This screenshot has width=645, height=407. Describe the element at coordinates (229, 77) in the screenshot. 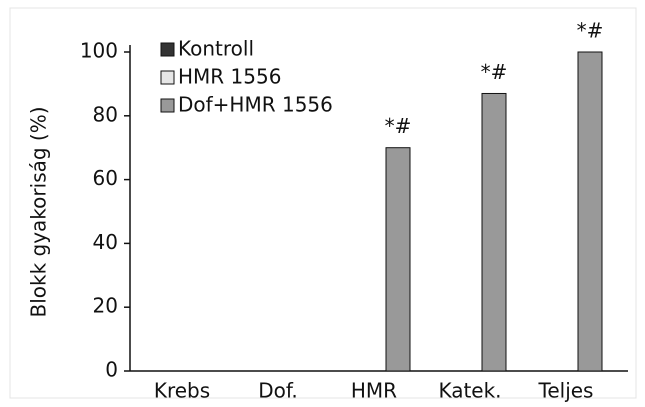

I see `legend-label: HMR 1556` at that location.